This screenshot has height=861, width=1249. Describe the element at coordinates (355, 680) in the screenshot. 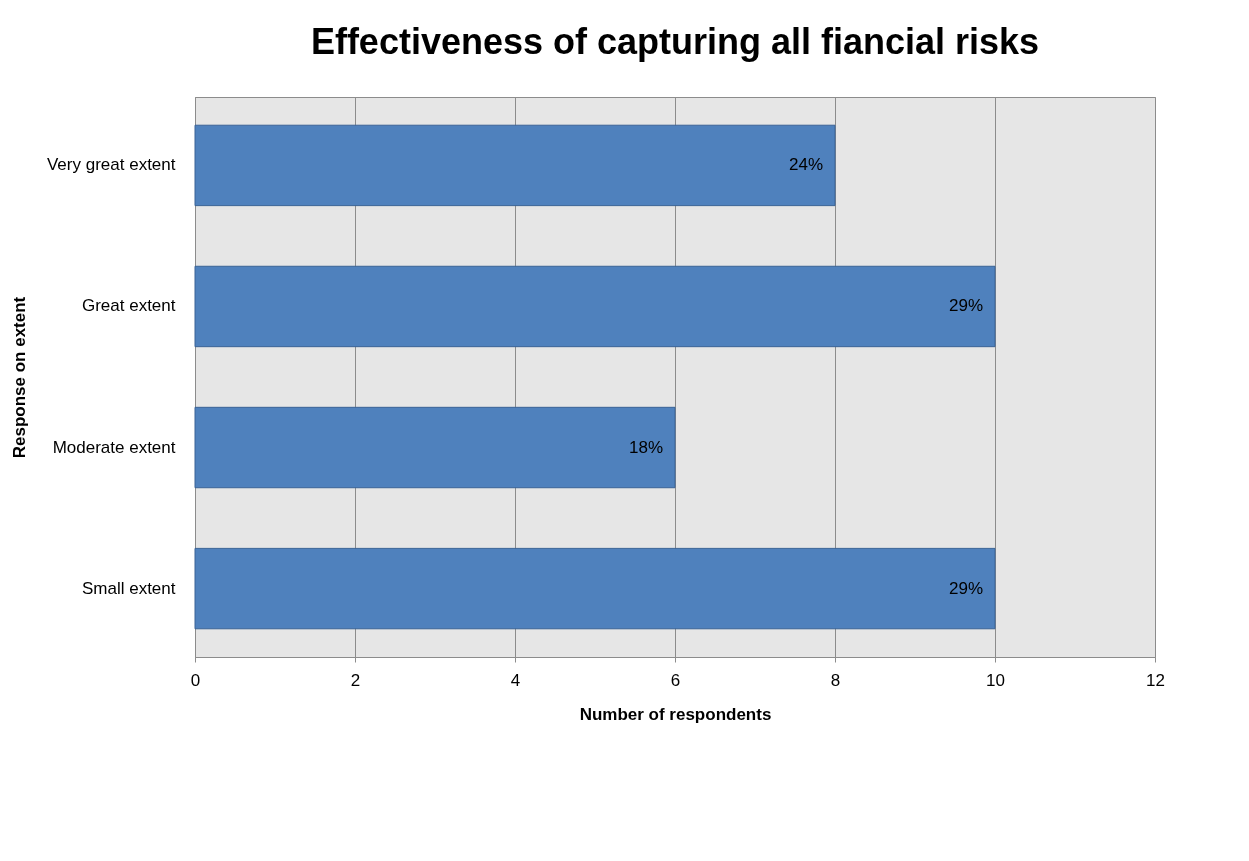

I see `x-tick-label: 2` at that location.